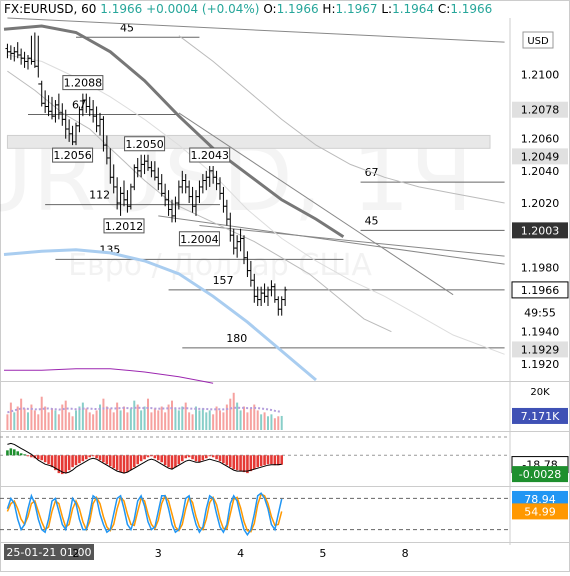 The image size is (570, 576). I want to click on symbol-label: FX:EURUSD, 60, so click(50, 9).